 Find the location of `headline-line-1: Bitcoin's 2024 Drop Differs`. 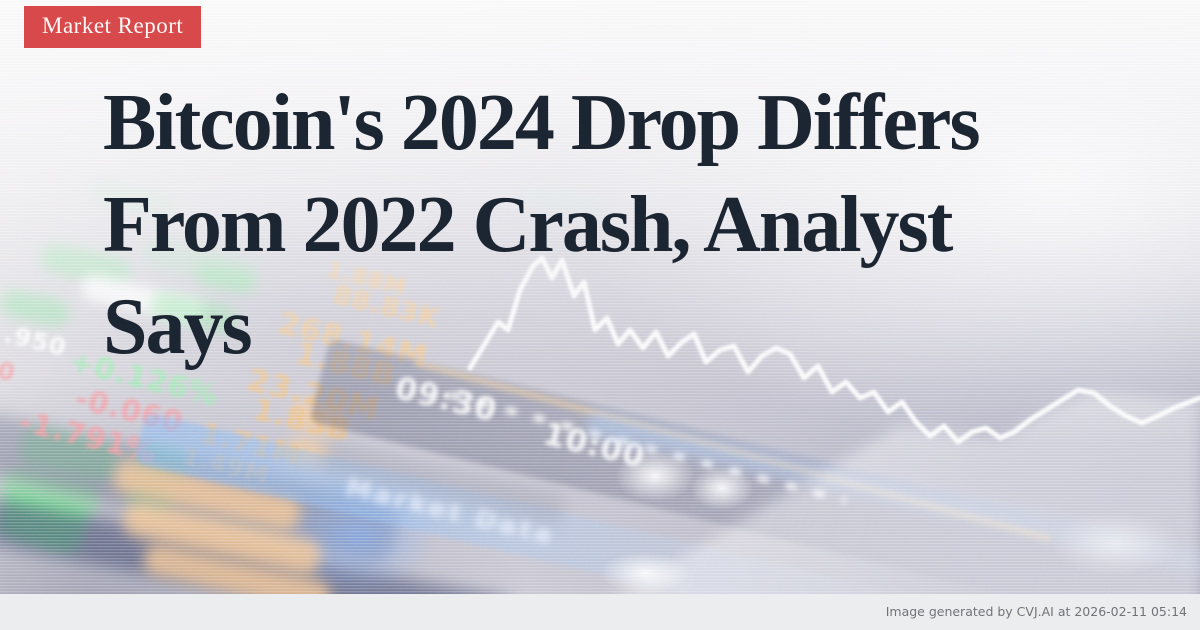

headline-line-1: Bitcoin's 2024 Drop Differs is located at coordinates (542, 123).